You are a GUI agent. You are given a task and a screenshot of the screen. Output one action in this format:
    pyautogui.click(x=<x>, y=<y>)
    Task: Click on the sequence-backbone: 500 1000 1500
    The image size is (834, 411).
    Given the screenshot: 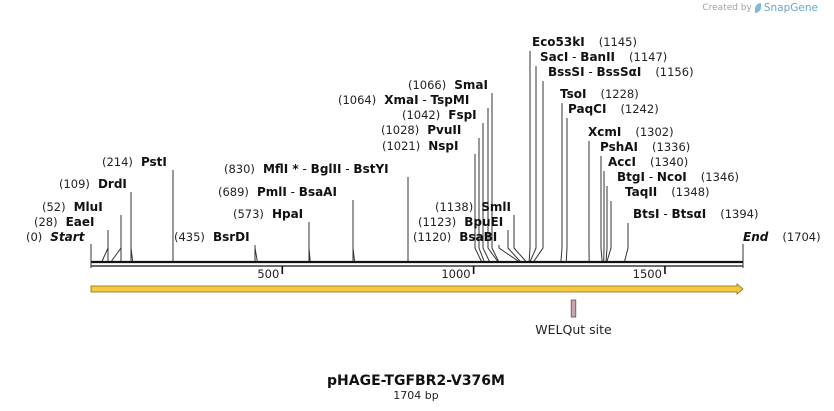 What is the action you would take?
    pyautogui.click(x=417, y=262)
    